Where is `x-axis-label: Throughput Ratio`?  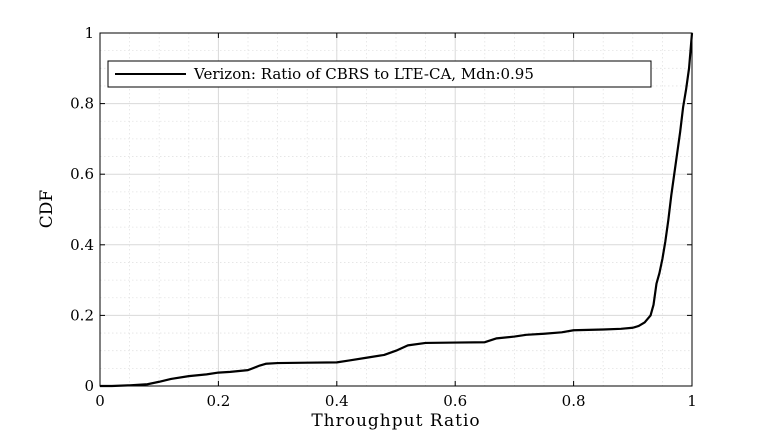 x-axis-label: Throughput Ratio is located at coordinates (395, 421).